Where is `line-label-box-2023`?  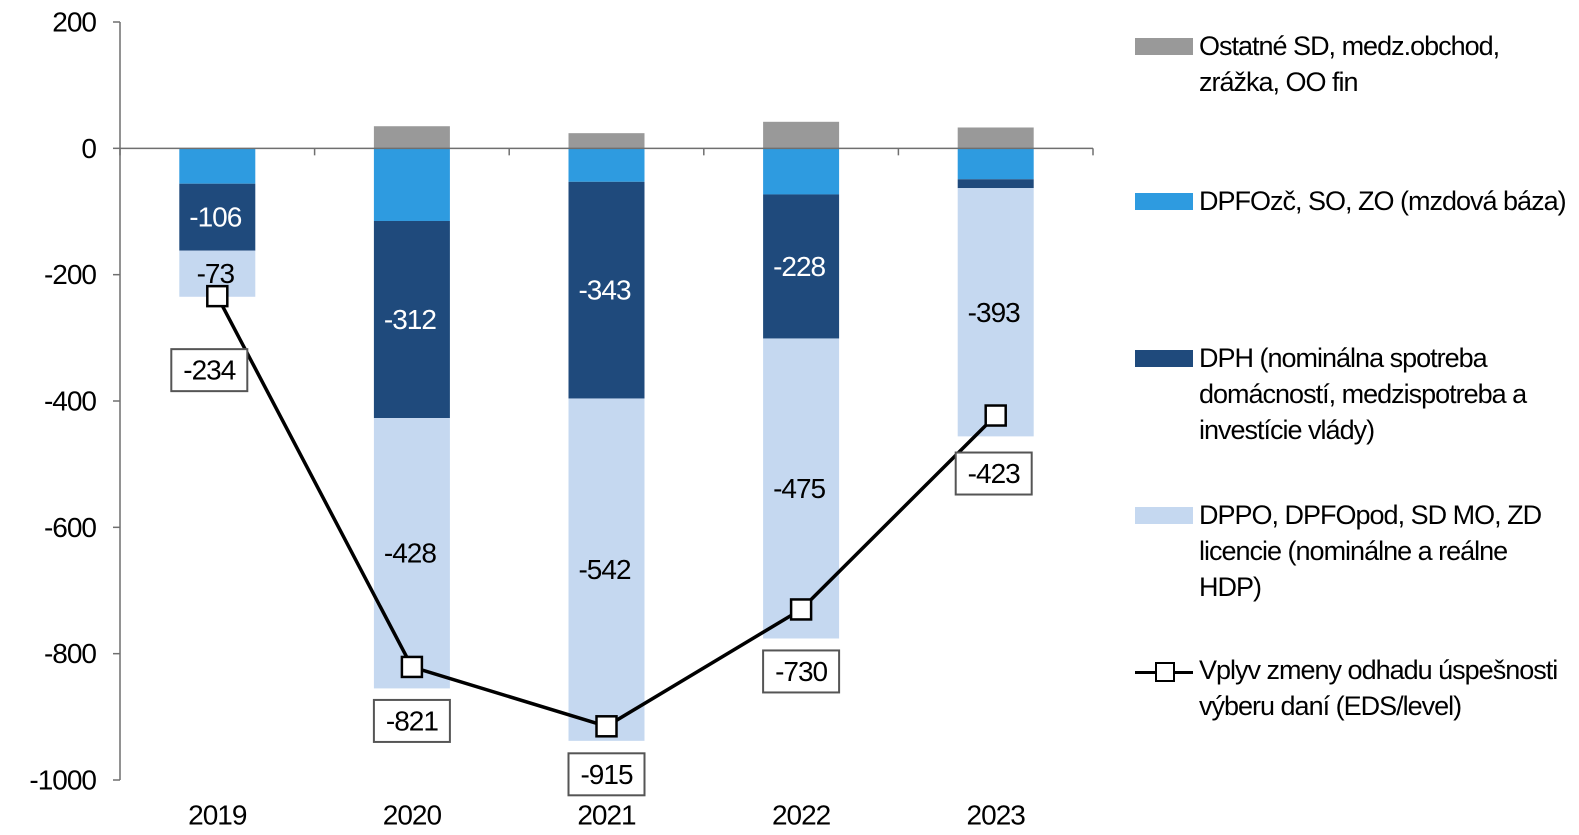 line-label-box-2023 is located at coordinates (993, 473).